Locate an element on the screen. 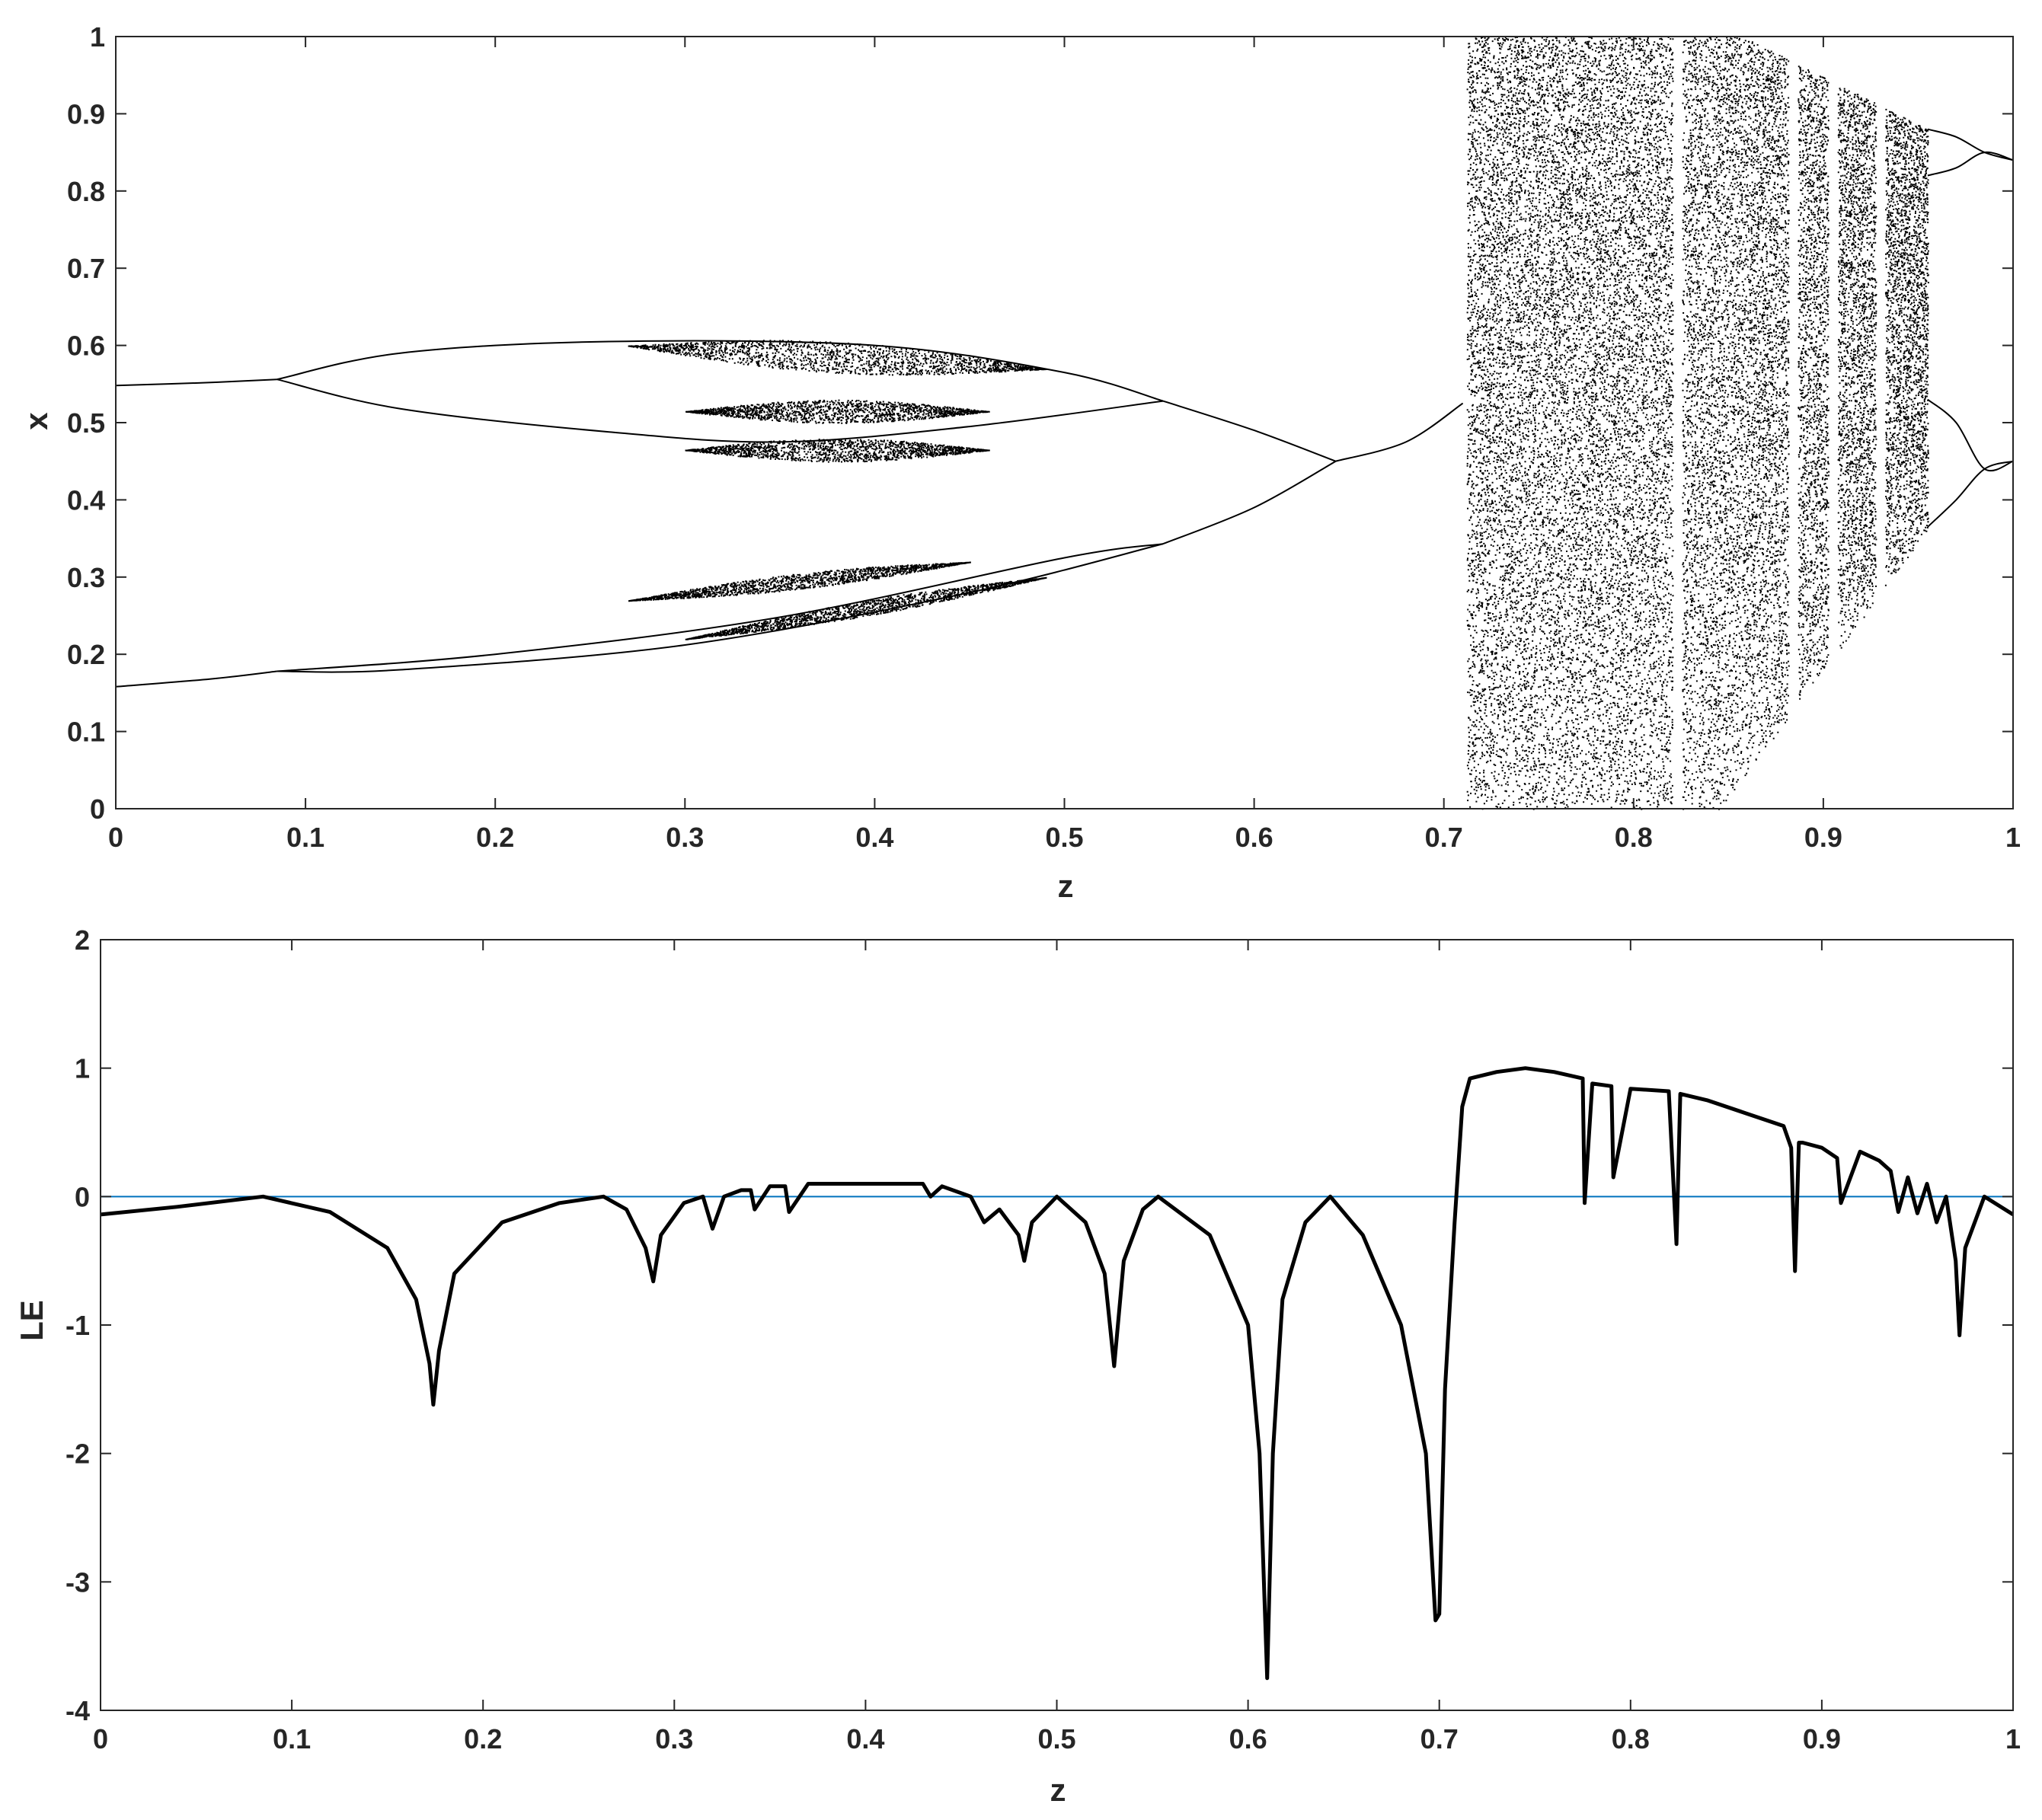  bifurcation-x-tick-label: 0.7 is located at coordinates (1444, 837).